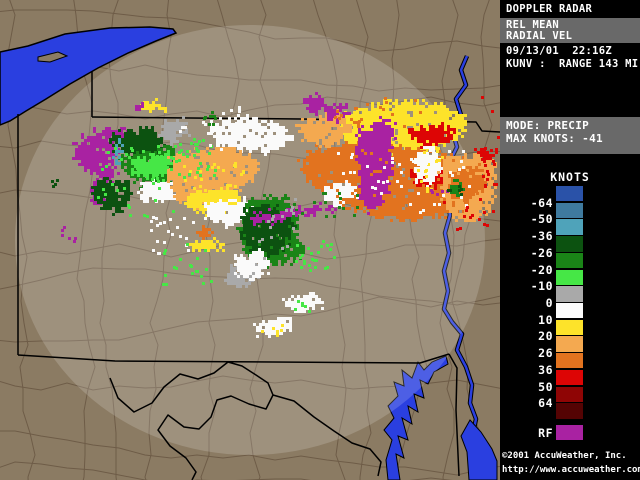 Image resolution: width=640 pixels, height=480 pixels. What do you see at coordinates (541, 269) in the screenshot?
I see `legend-tick-label: -20` at bounding box center [541, 269].